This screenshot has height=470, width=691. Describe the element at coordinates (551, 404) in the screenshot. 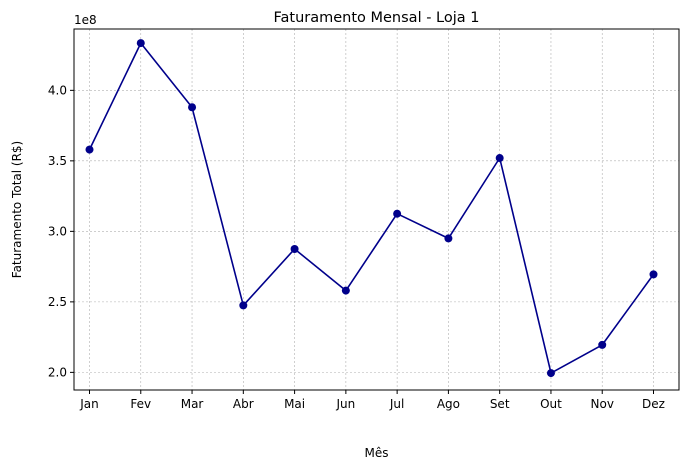

I see `x-tick-label: Out` at that location.